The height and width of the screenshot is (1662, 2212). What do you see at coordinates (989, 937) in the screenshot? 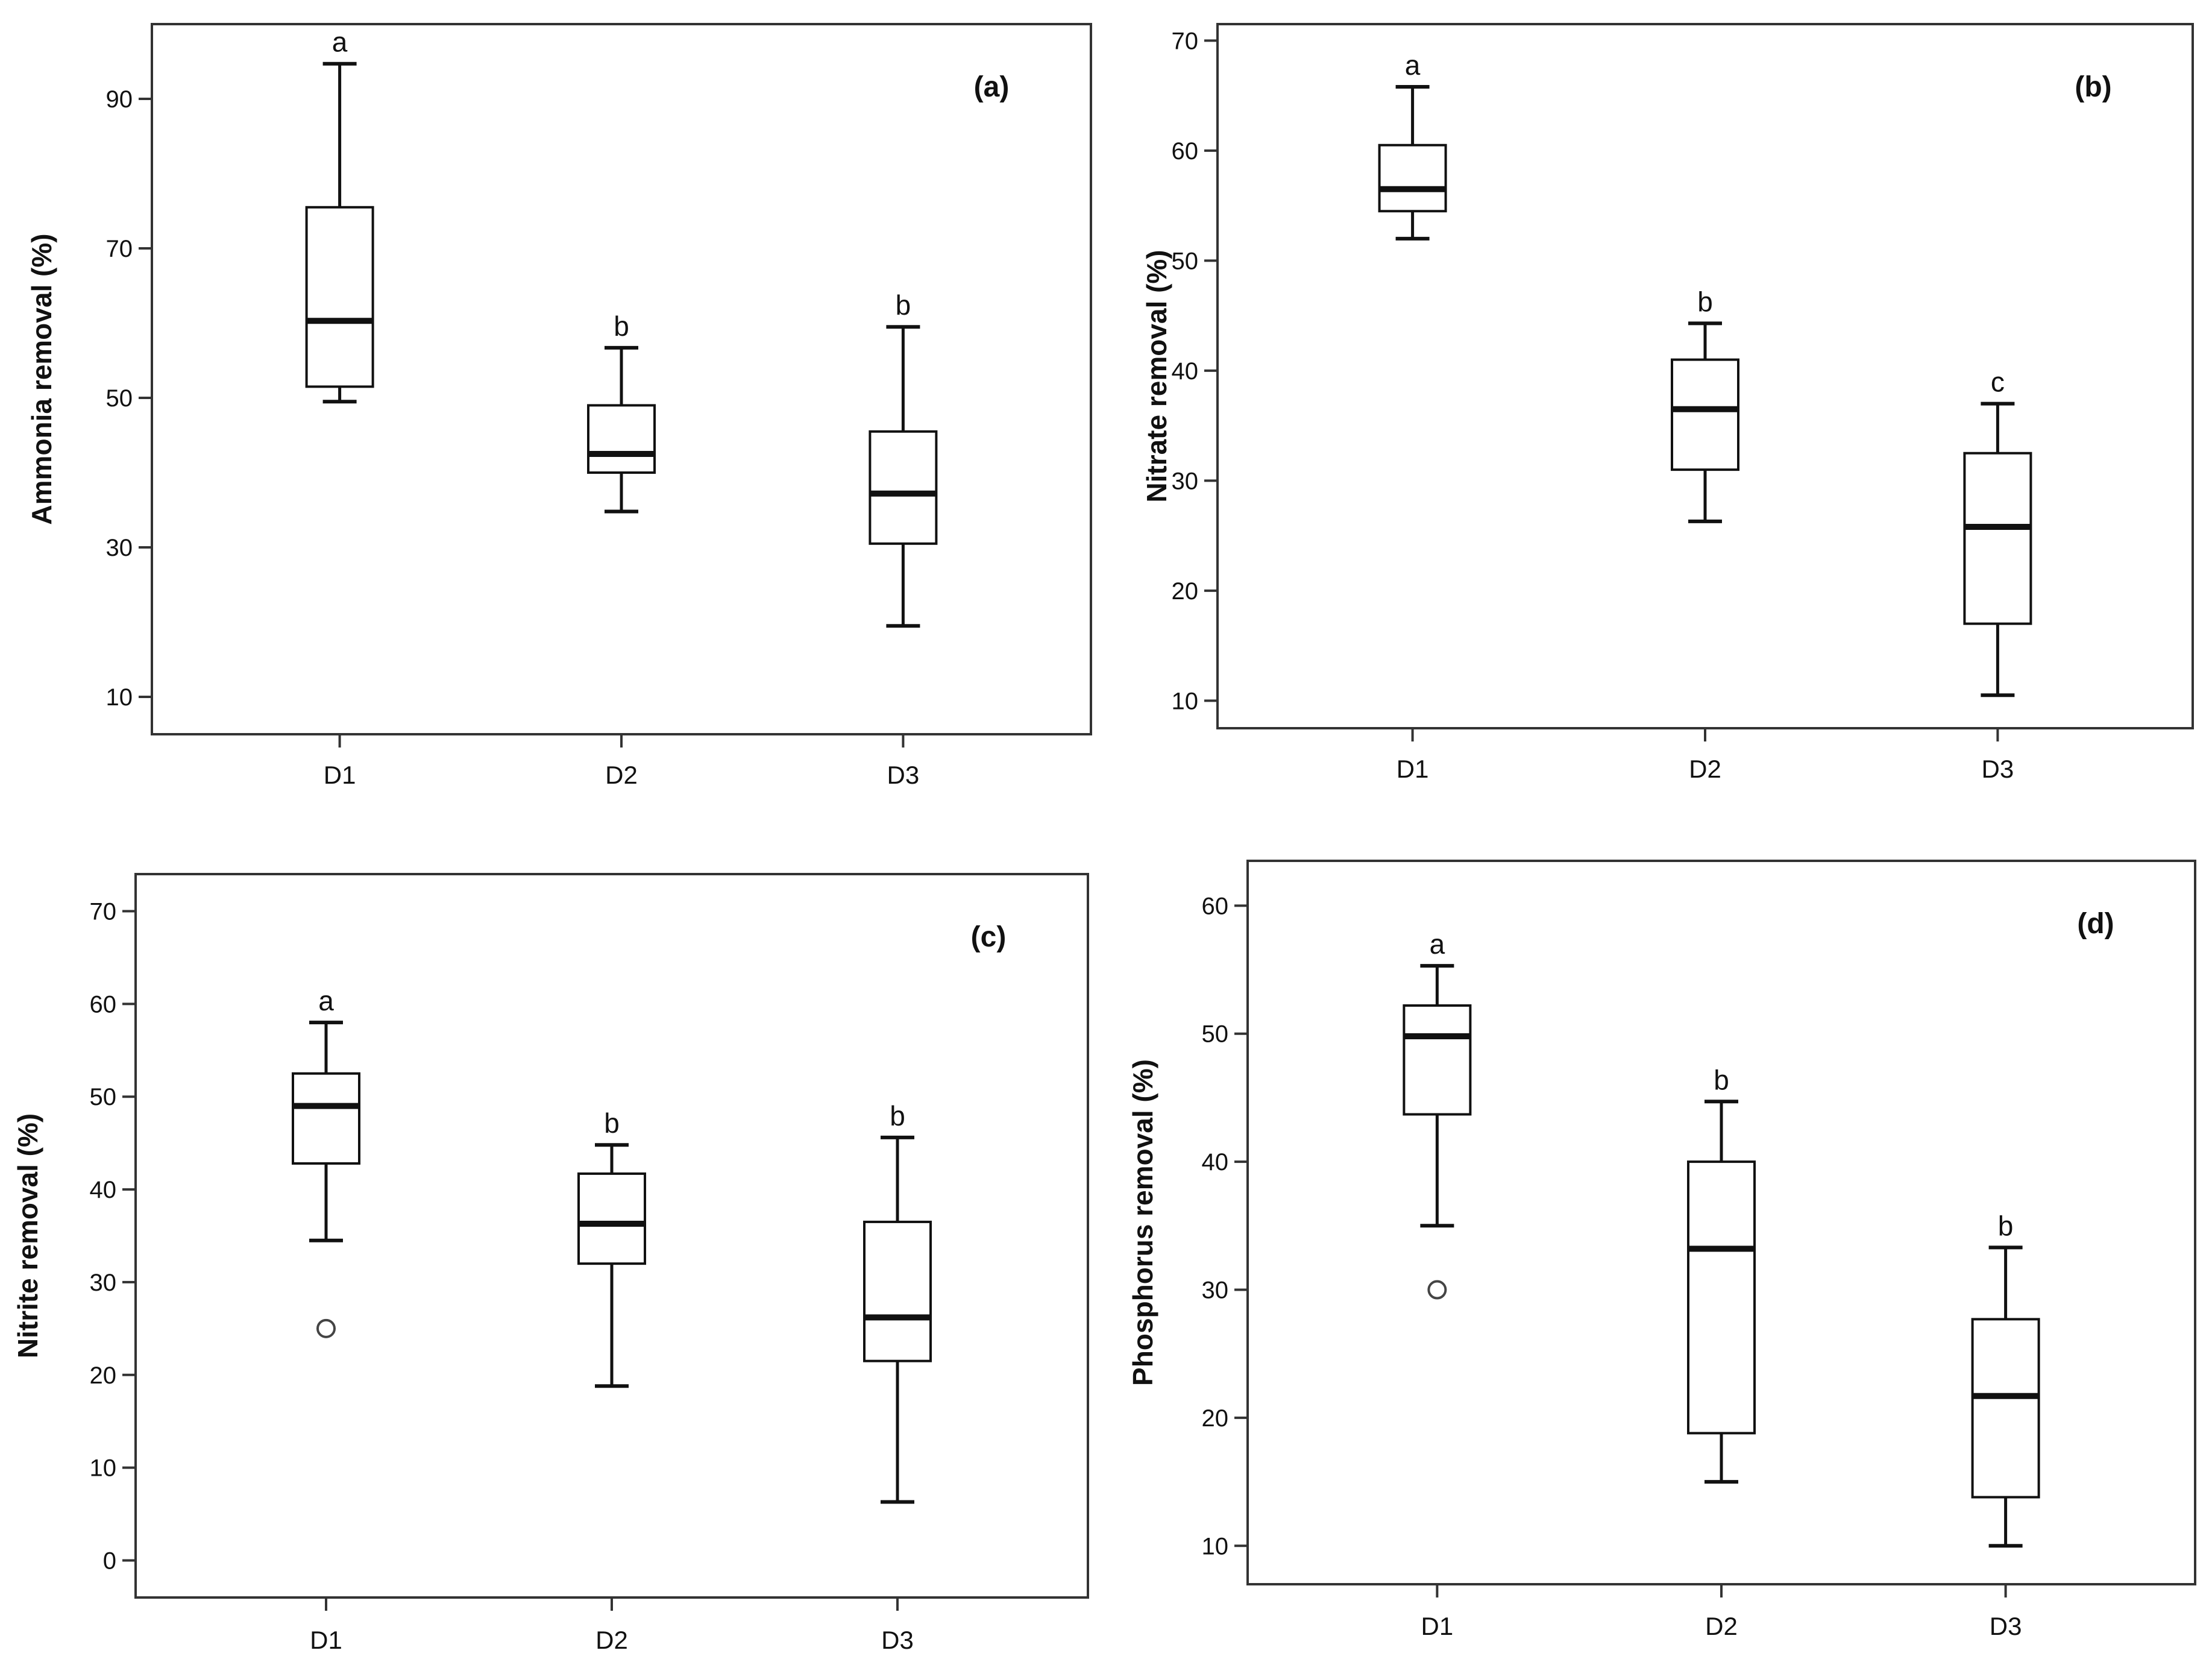
I see `panel-label: (c)` at bounding box center [989, 937].